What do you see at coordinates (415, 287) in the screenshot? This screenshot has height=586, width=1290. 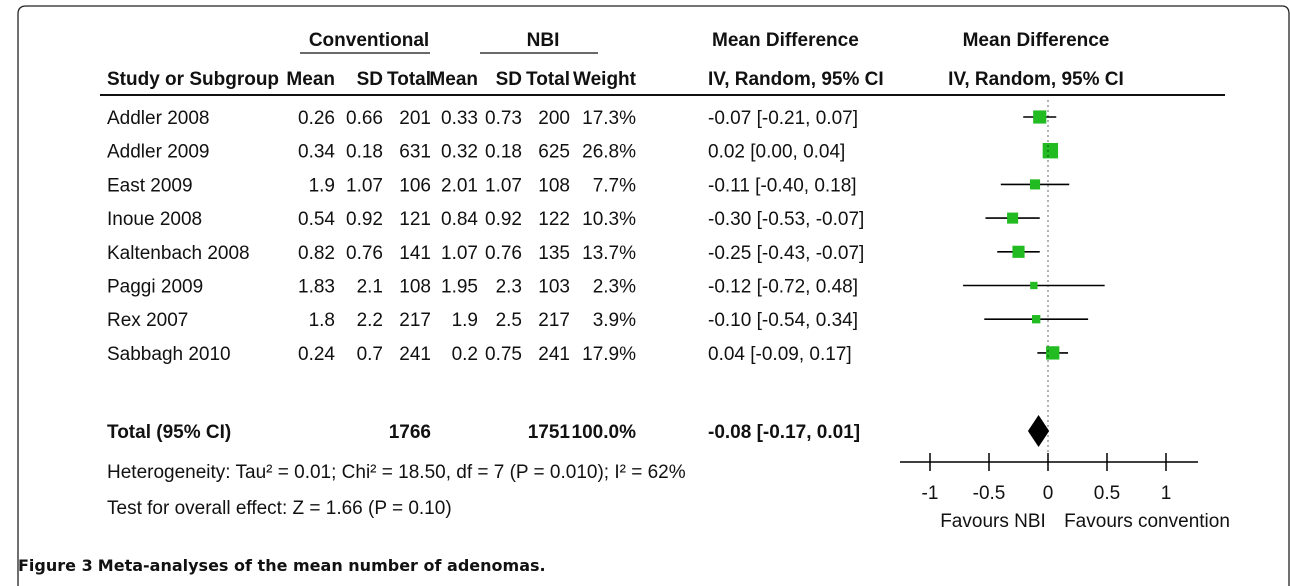 I see `cell-conv-total: 108` at bounding box center [415, 287].